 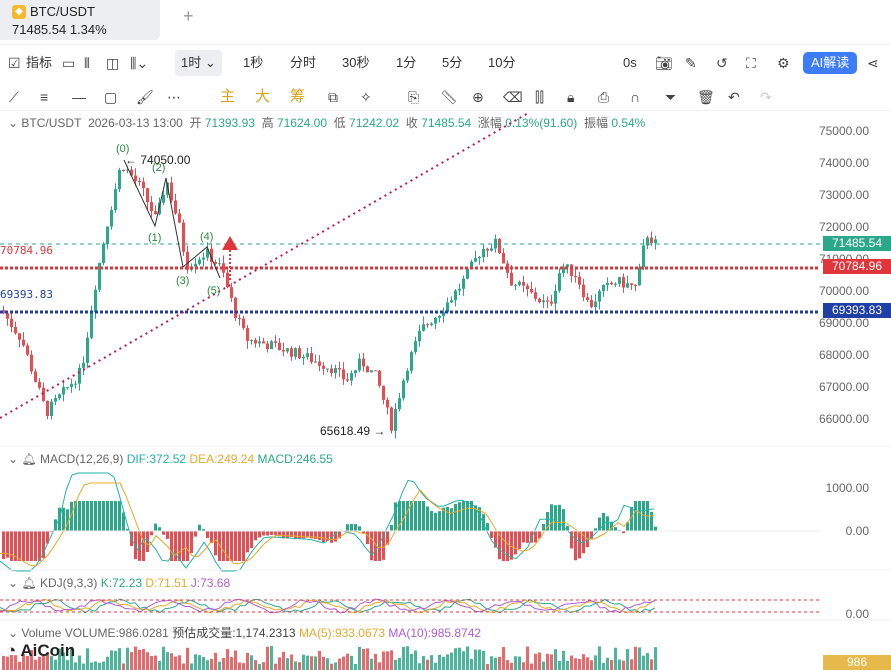 I want to click on camera-icon: 📷︎, so click(x=664, y=63).